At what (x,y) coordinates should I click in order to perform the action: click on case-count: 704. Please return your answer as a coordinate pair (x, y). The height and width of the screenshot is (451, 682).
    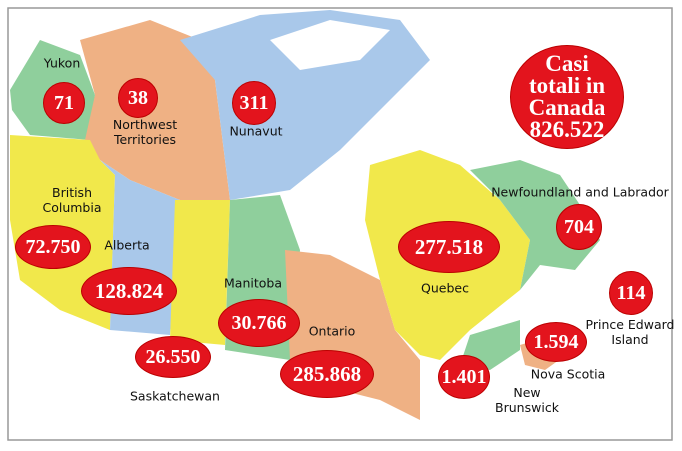
    Looking at the image, I should click on (579, 227).